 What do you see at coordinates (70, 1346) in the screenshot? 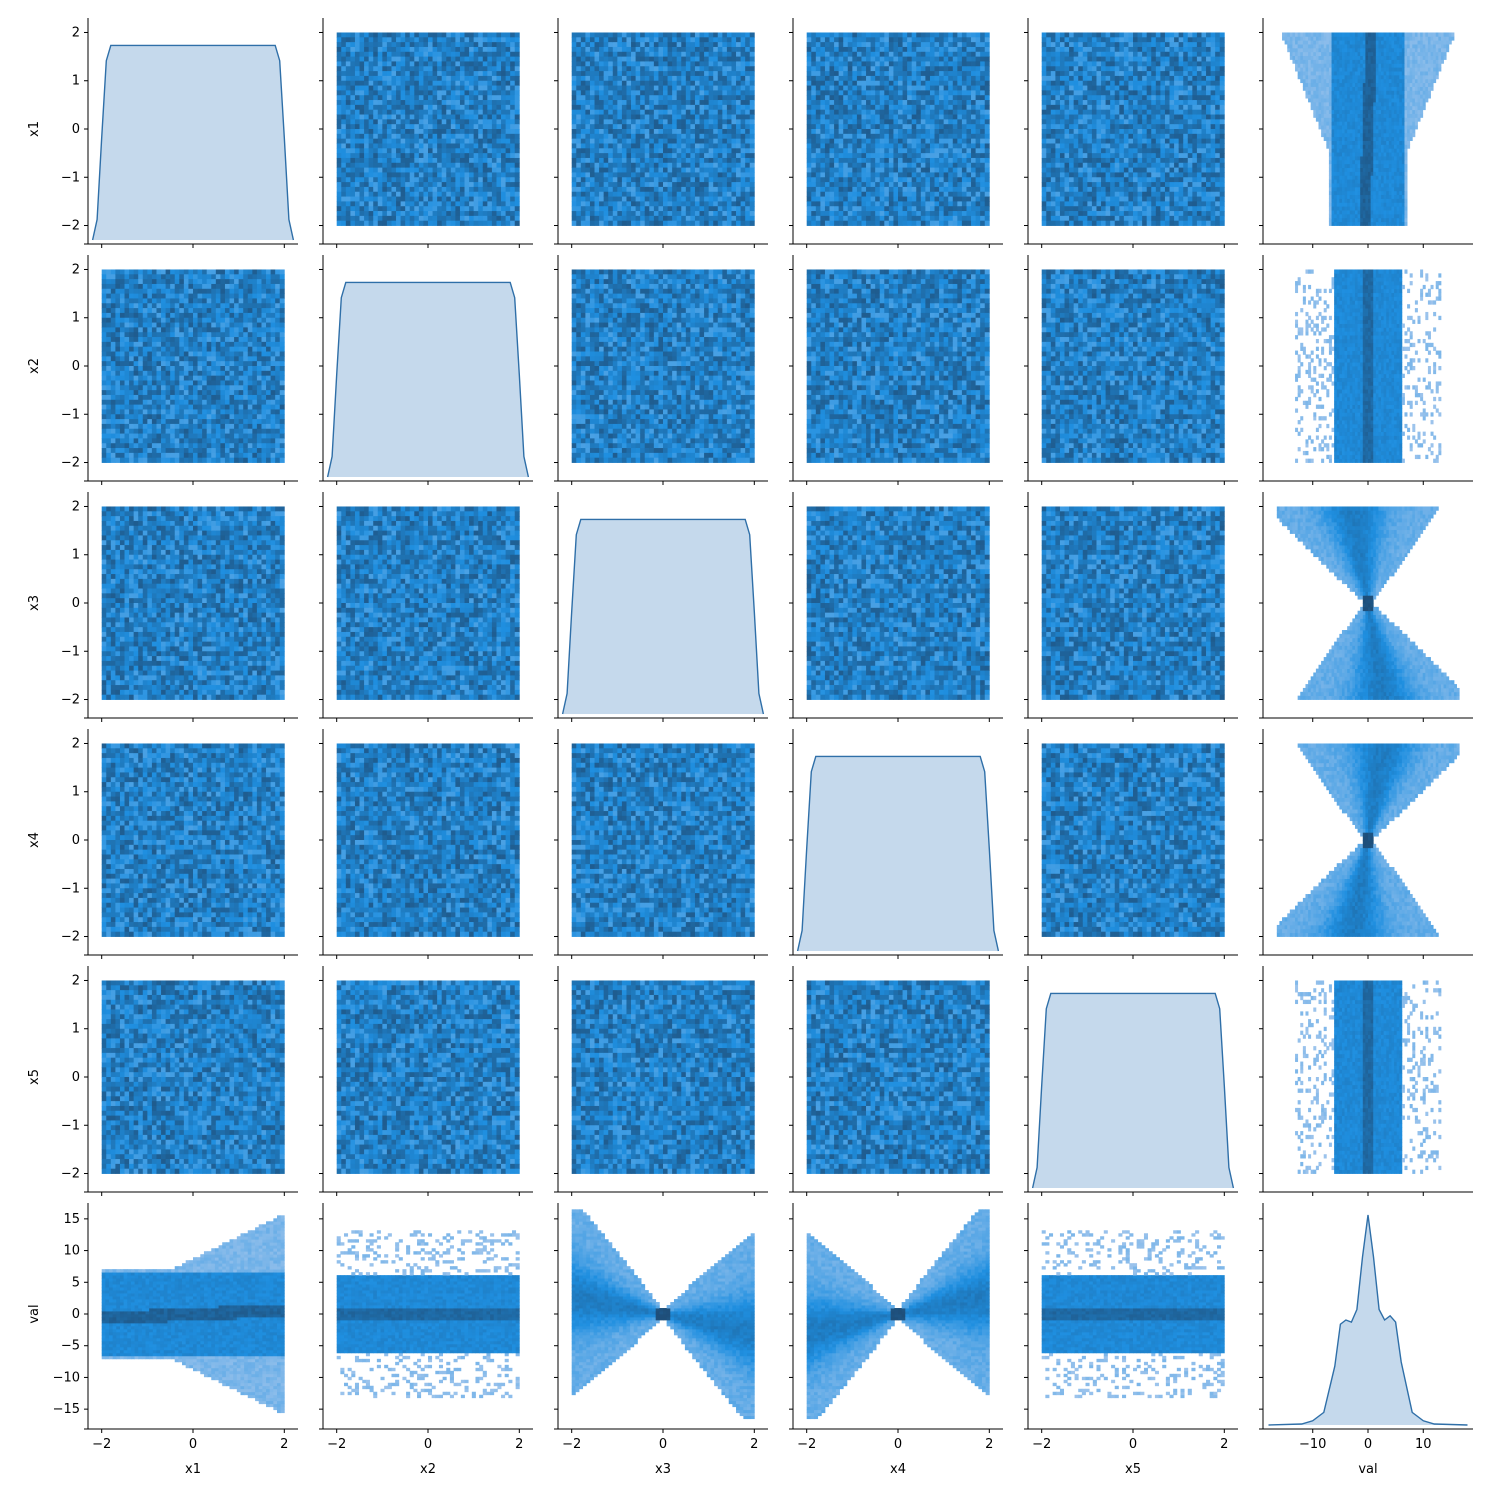
I see `y-tick-label: −5` at bounding box center [70, 1346].